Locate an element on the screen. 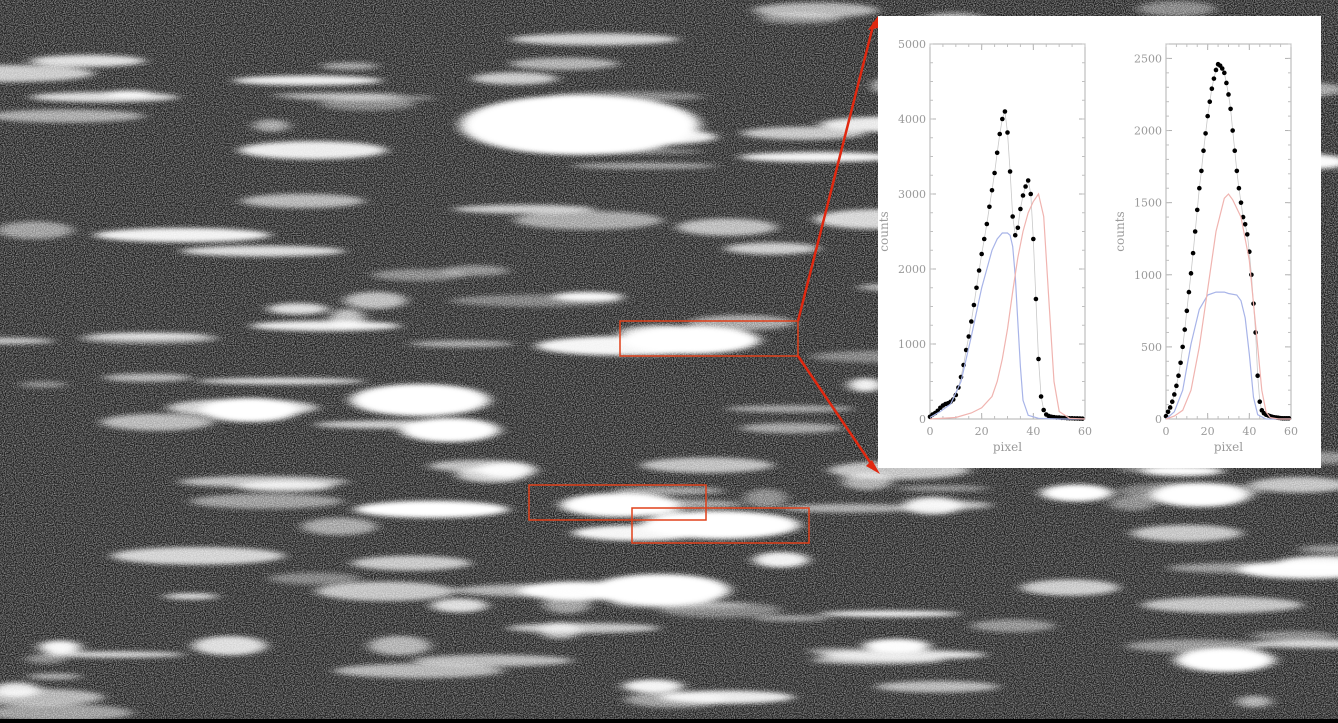  zoom-line-bottom is located at coordinates (836, 412).